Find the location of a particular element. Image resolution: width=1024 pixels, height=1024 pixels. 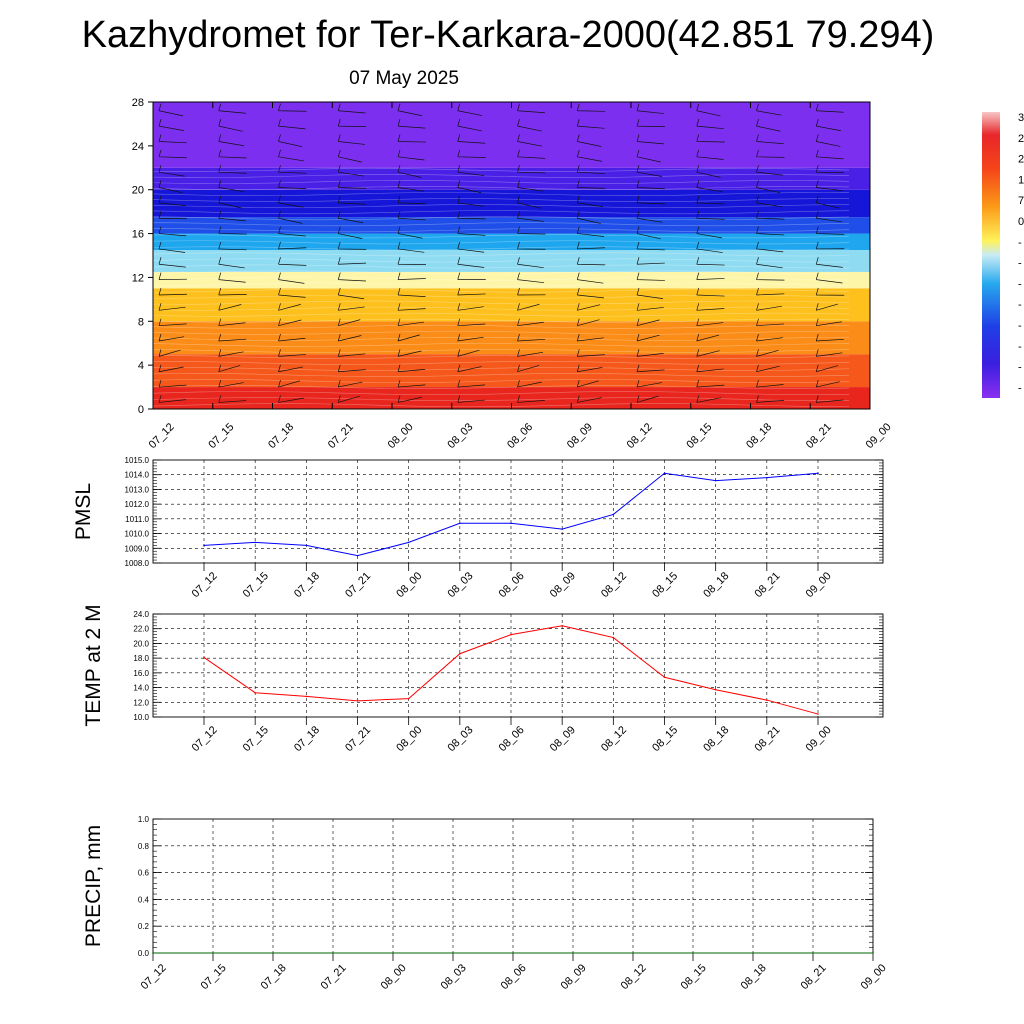

colorbar-label: 1 is located at coordinates (1021, 180).